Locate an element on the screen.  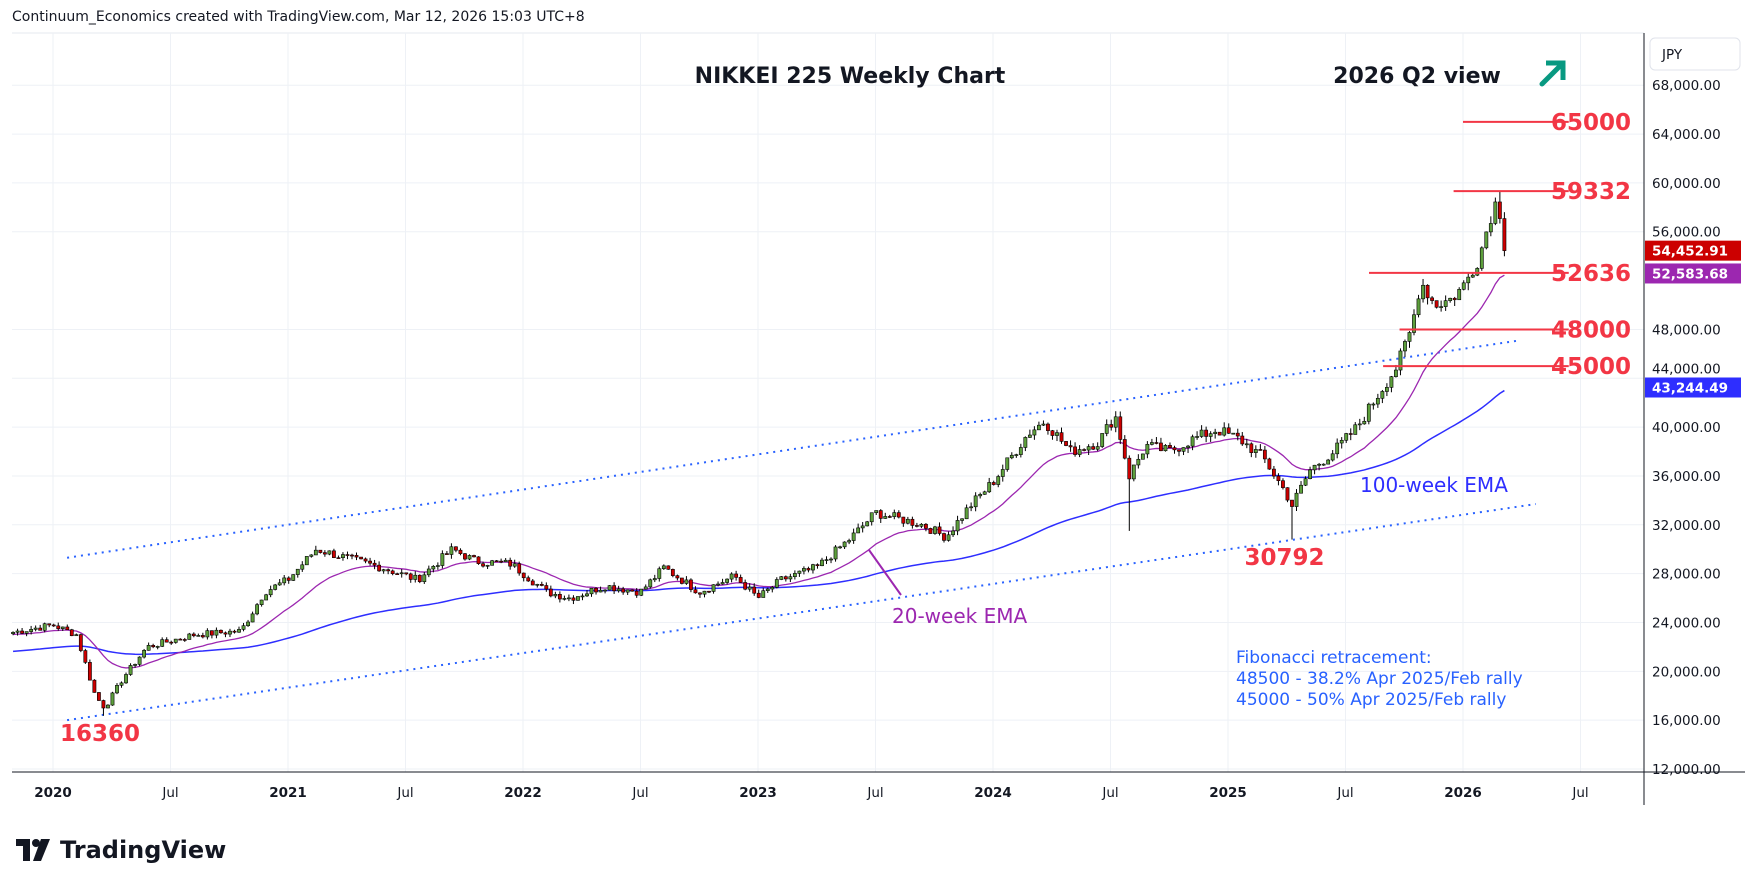
low-2020-label: 16360 is located at coordinates (100, 734).